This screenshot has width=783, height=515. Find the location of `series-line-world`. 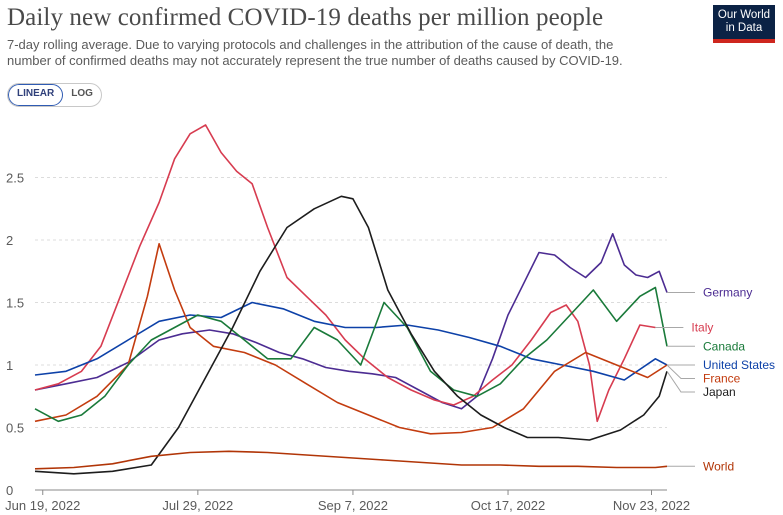

series-line-world is located at coordinates (351, 460).